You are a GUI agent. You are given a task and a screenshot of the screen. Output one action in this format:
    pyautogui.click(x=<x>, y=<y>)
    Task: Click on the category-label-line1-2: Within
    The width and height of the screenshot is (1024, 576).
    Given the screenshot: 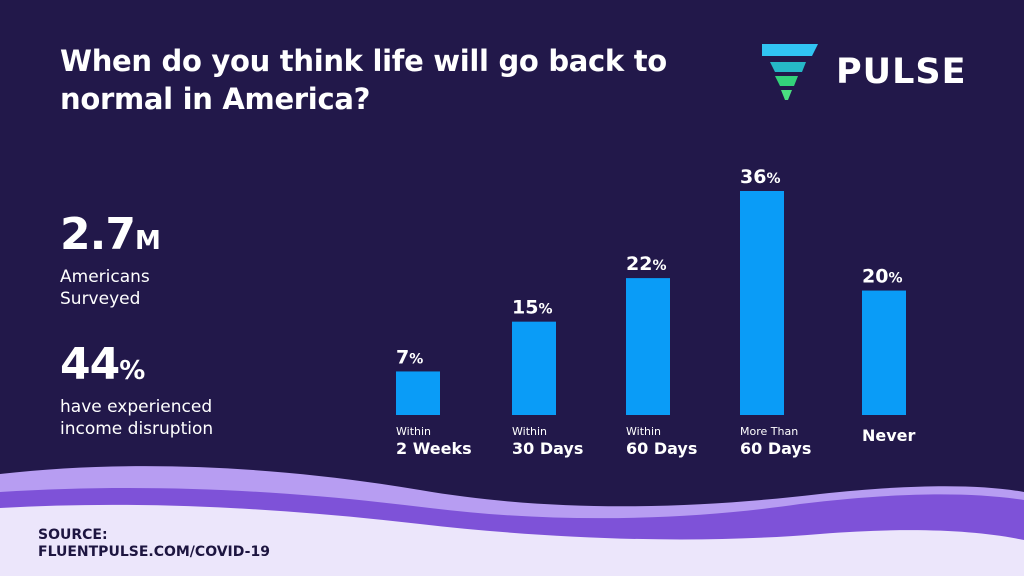 What is the action you would take?
    pyautogui.click(x=643, y=431)
    